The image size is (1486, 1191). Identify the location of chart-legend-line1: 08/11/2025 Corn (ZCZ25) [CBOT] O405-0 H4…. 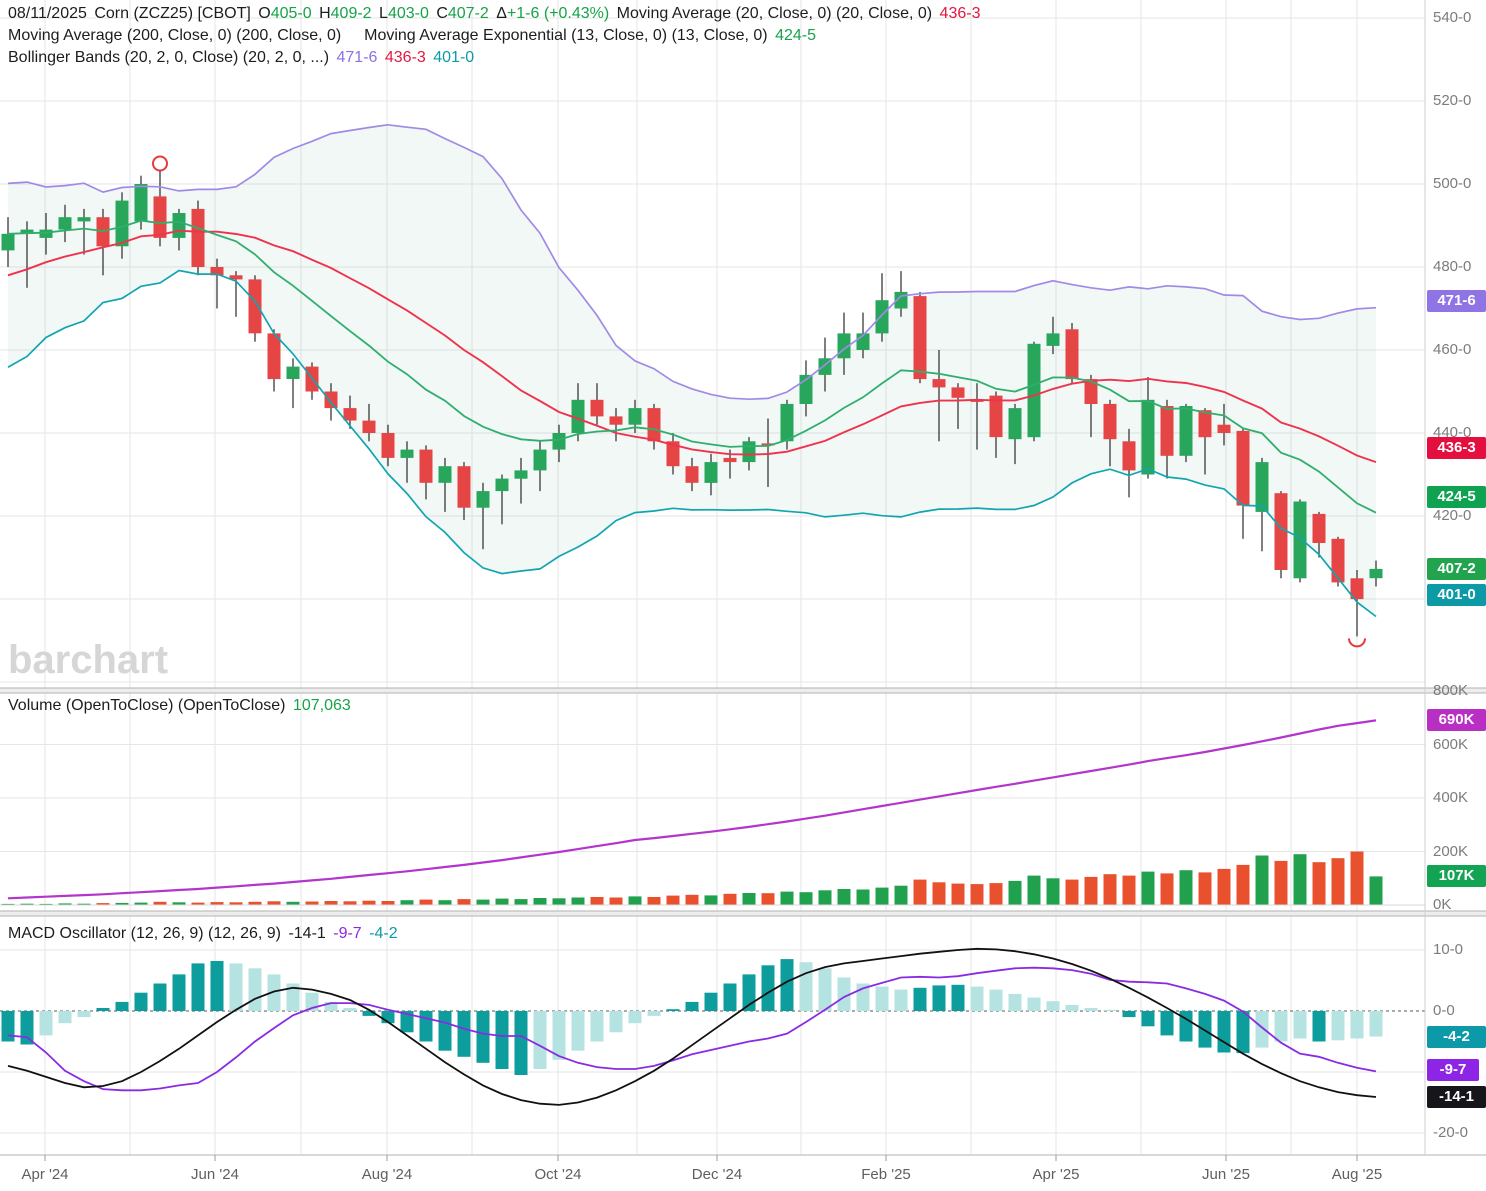
(495, 14).